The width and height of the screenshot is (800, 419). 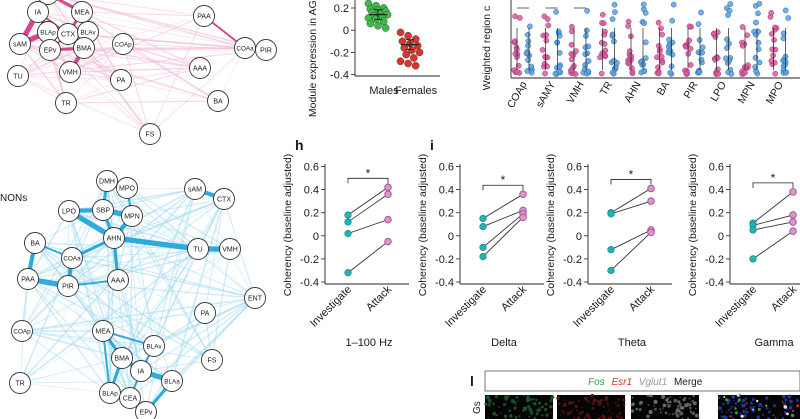 I want to click on x-tick-label: TR, so click(x=607, y=88).